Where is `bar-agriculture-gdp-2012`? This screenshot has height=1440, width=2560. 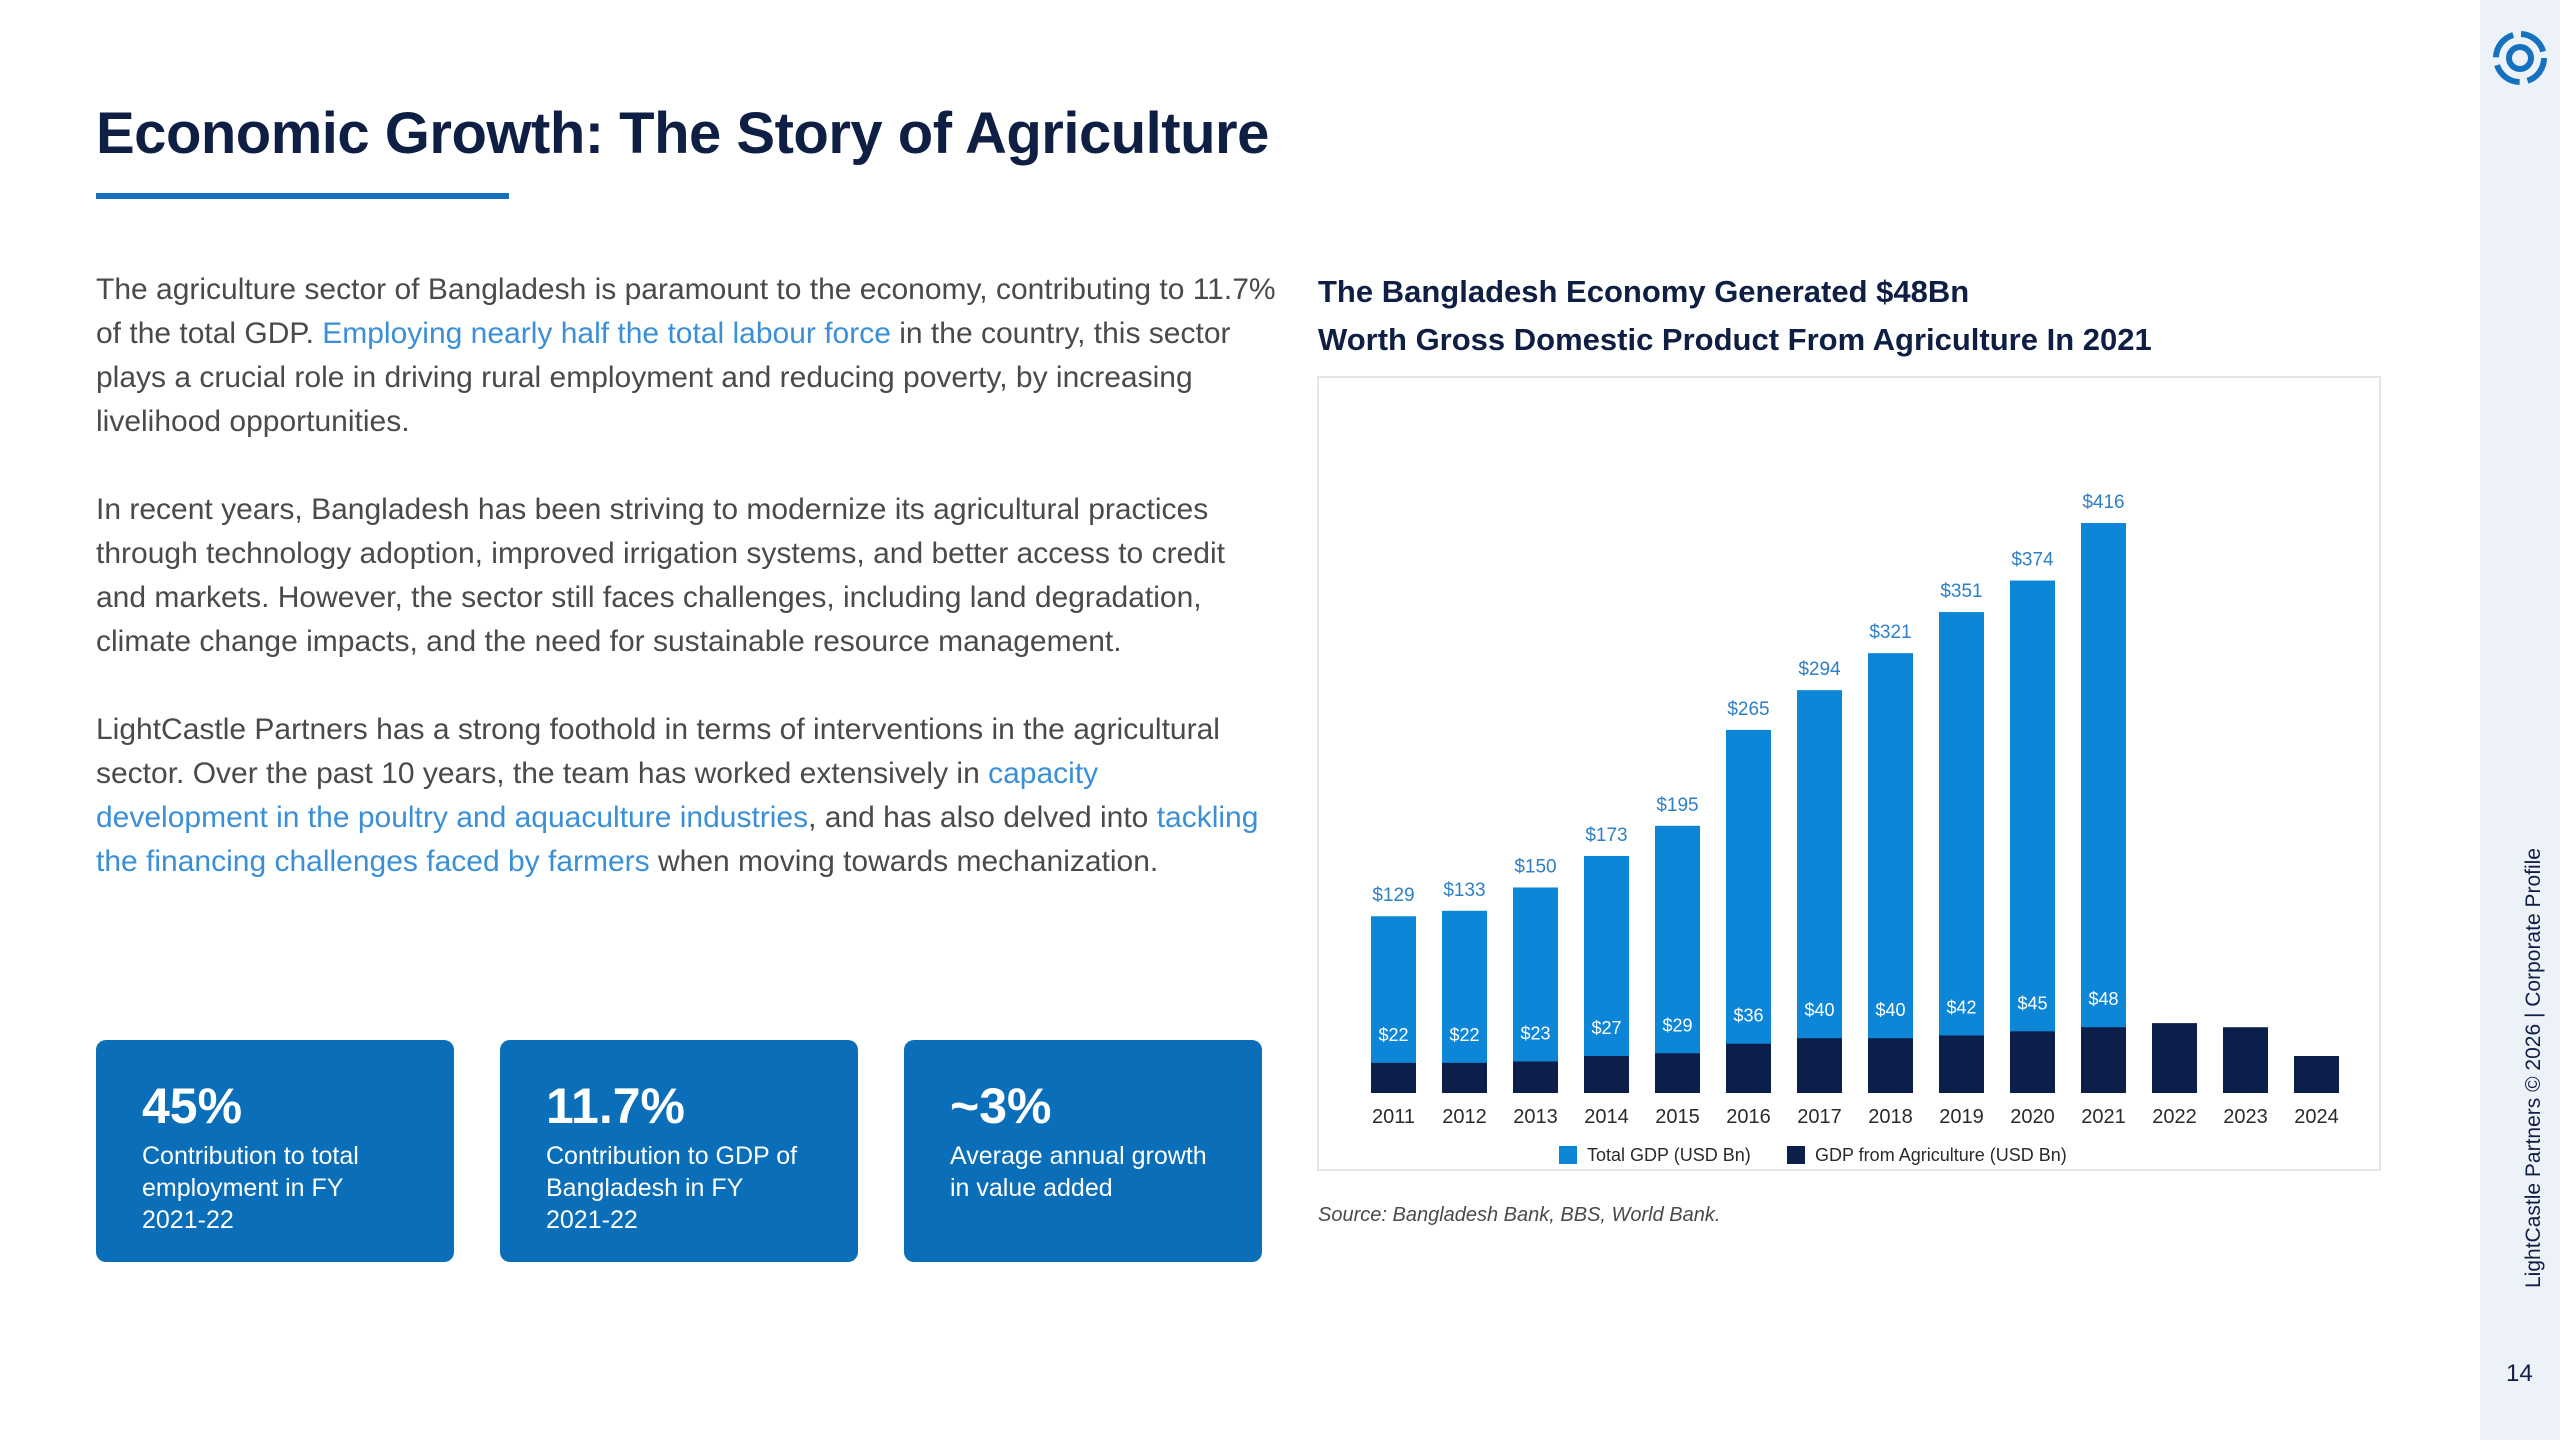 bar-agriculture-gdp-2012 is located at coordinates (1464, 1077).